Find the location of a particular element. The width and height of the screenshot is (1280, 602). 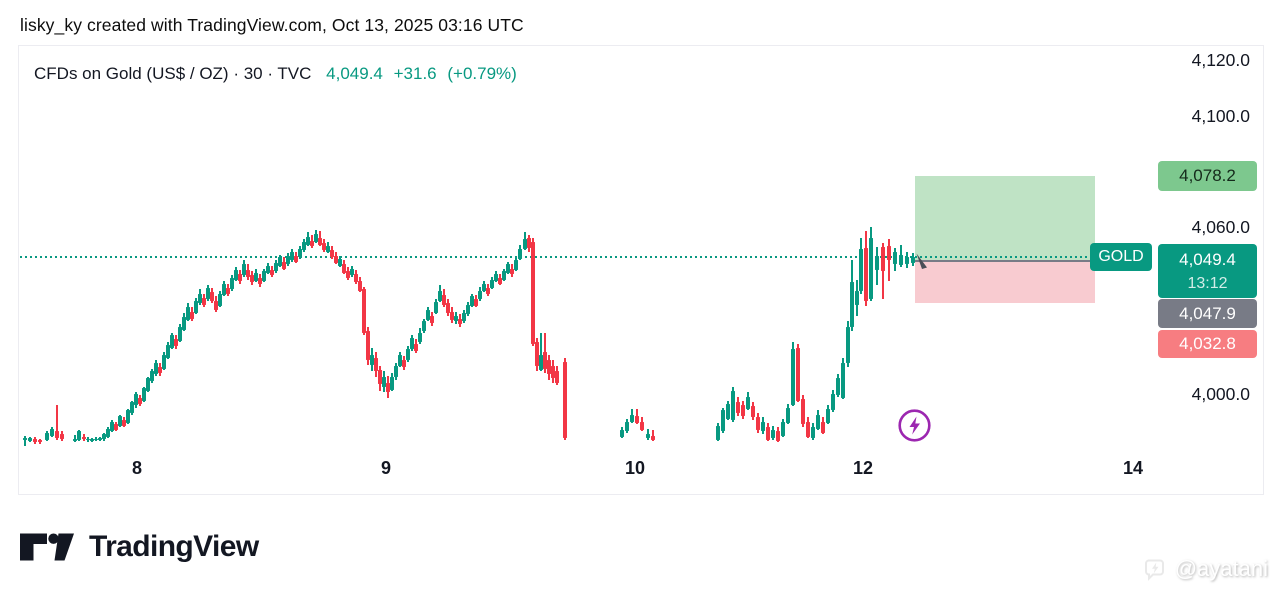

symbol-title: CFDs on Gold (US$ / OZ) · 30 · TVC is located at coordinates (173, 73).